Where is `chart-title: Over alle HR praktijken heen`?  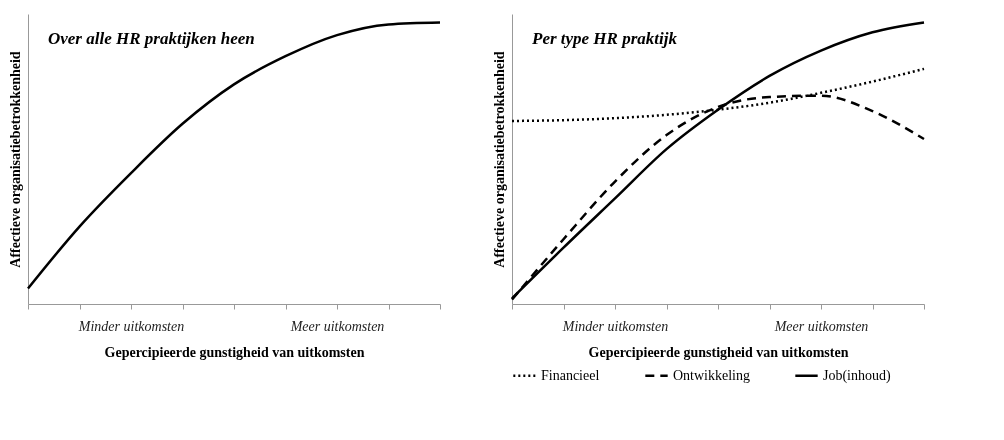
chart-title: Over alle HR praktijken heen is located at coordinates (151, 38).